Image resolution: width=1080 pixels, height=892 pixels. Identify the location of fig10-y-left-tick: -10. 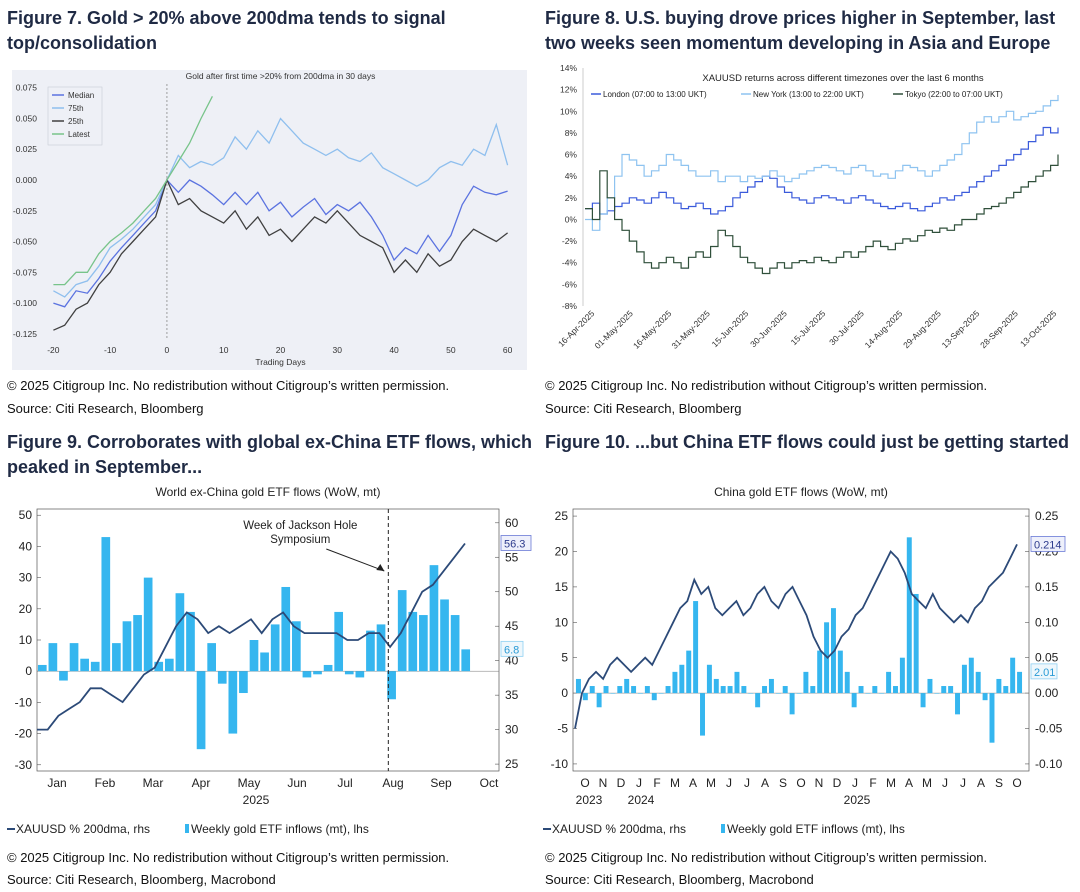
(560, 764).